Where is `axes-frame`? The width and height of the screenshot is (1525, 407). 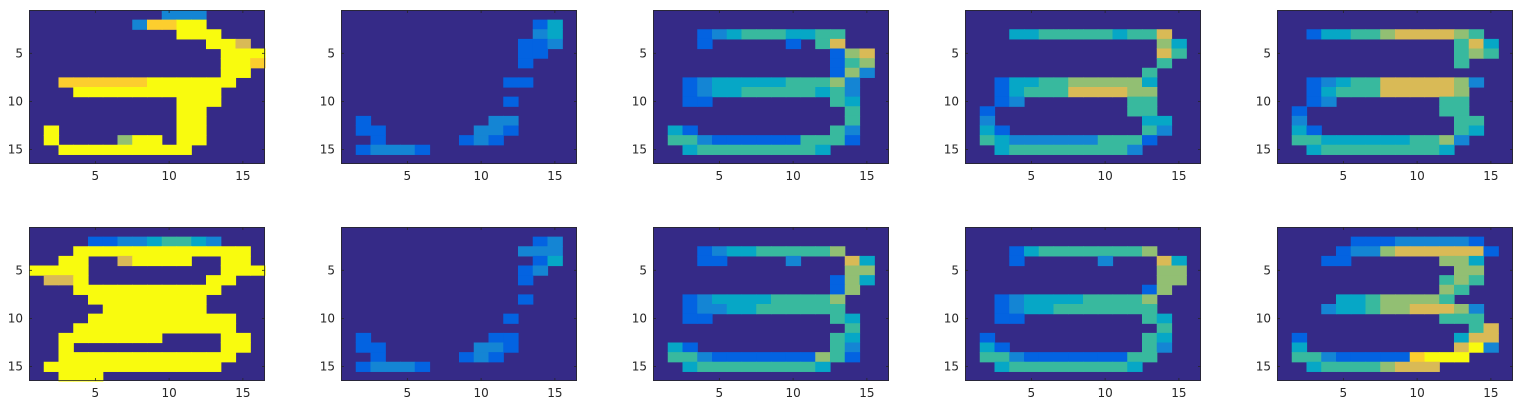
axes-frame is located at coordinates (1395, 304).